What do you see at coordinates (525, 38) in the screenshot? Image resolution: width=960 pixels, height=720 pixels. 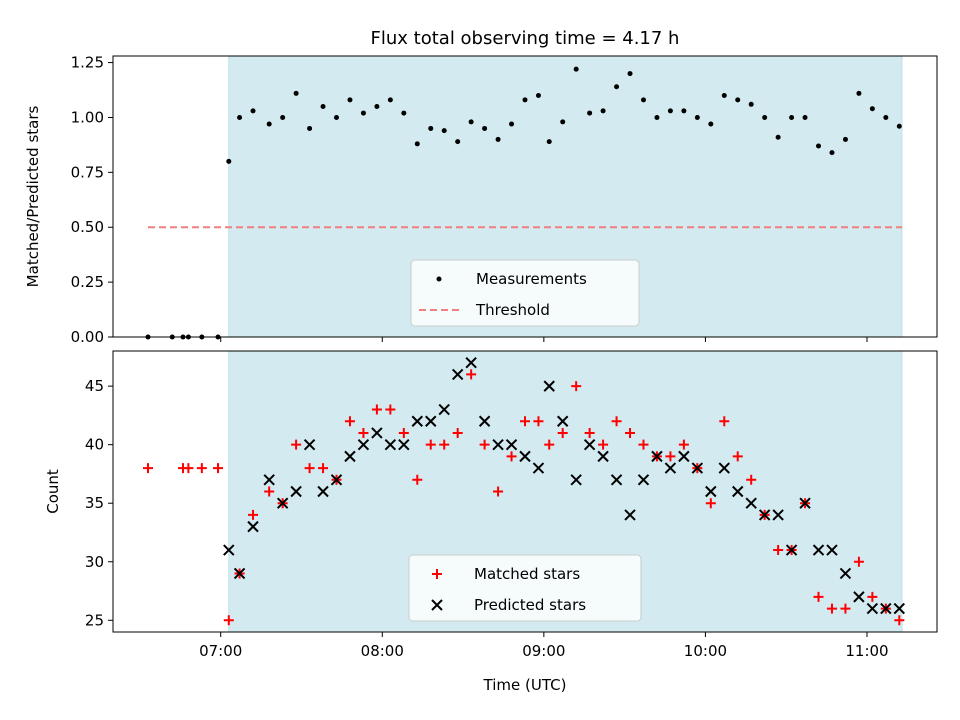 I see `chart-title: Flux total observing time = 4.17 h` at bounding box center [525, 38].